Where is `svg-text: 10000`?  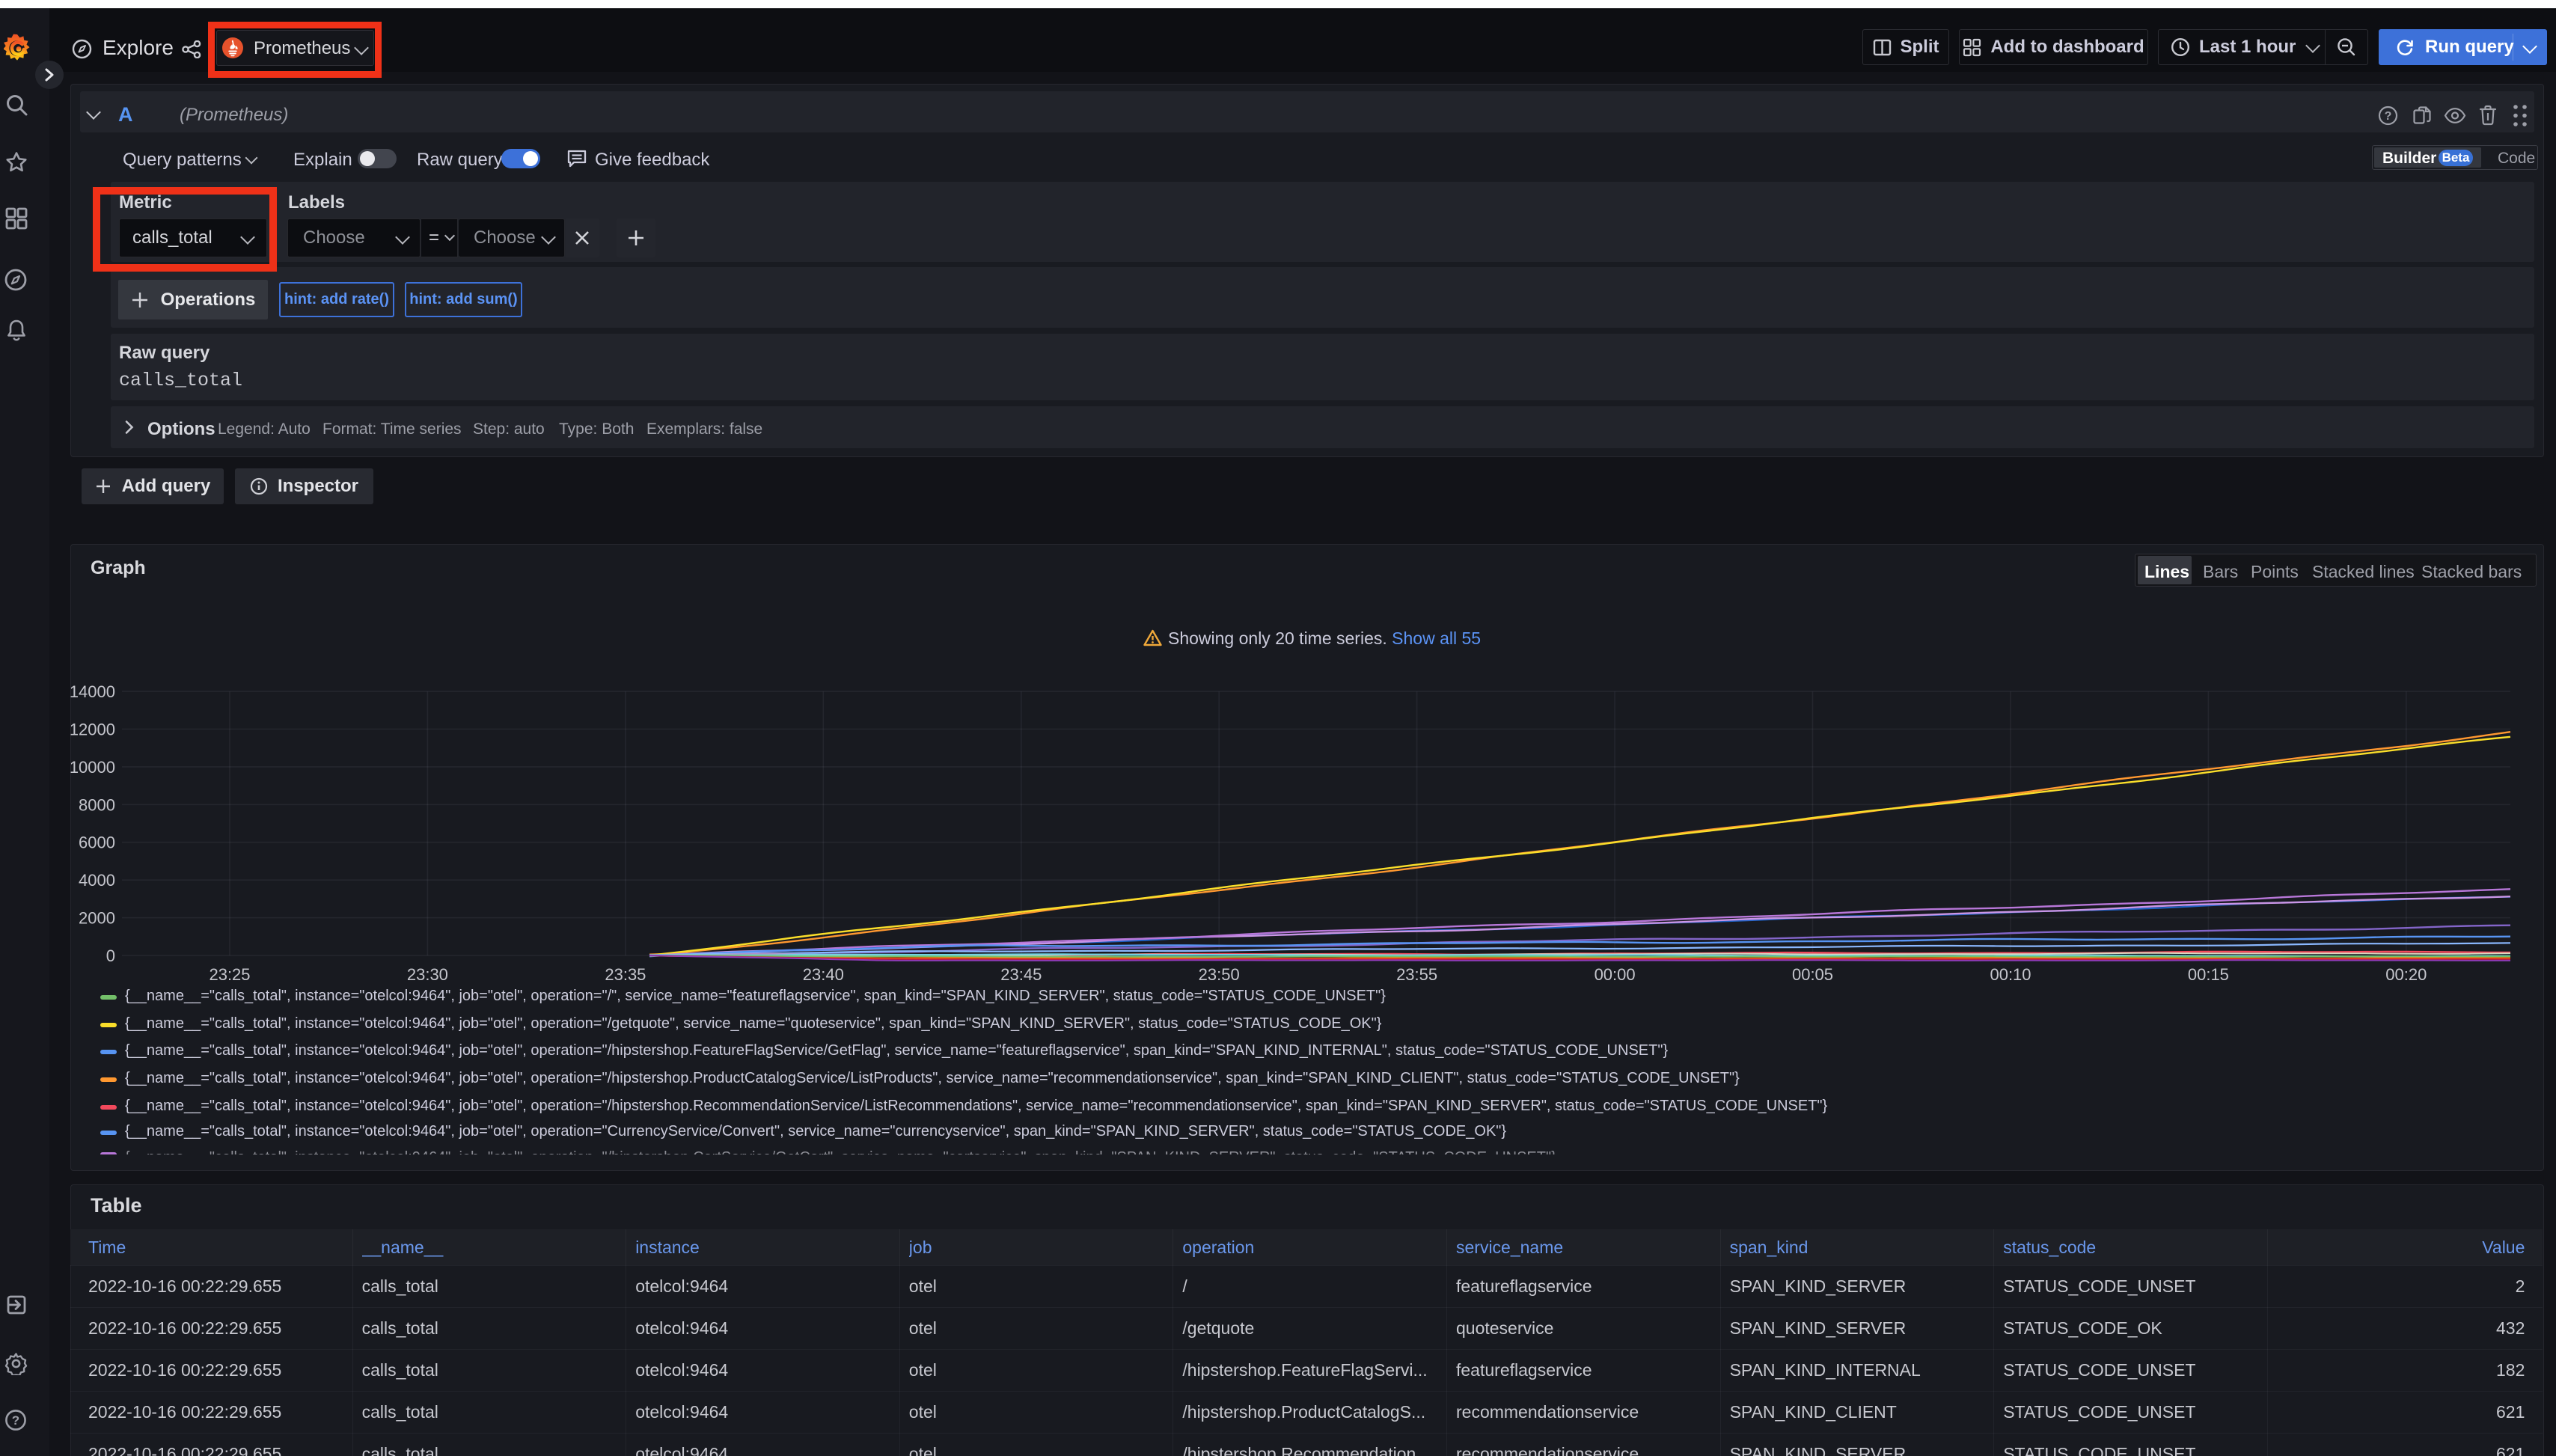 svg-text: 10000 is located at coordinates (92, 767).